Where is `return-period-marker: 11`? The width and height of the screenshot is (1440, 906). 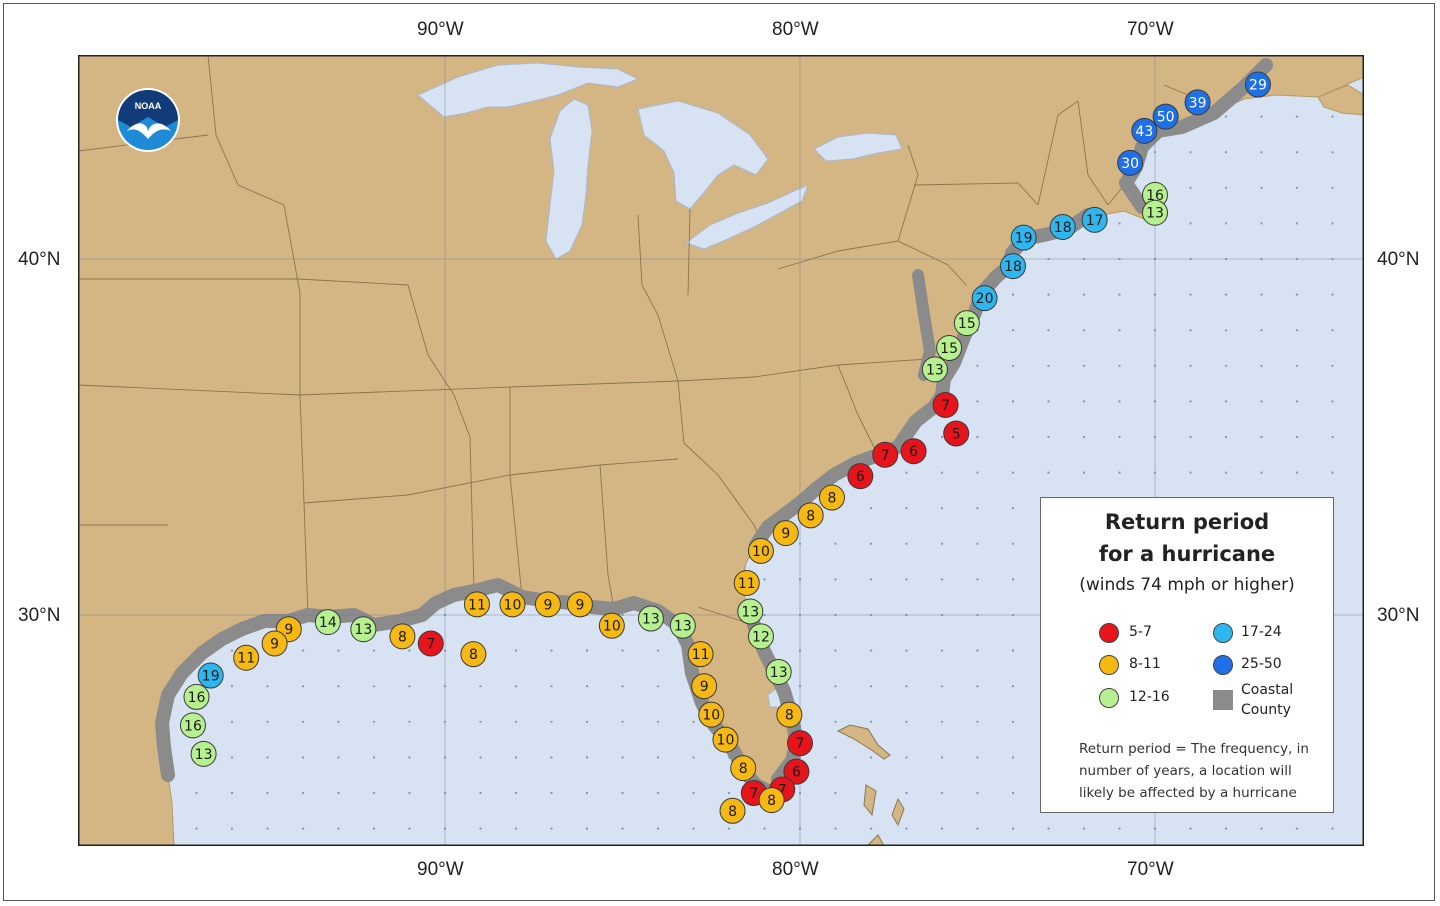 return-period-marker: 11 is located at coordinates (746, 582).